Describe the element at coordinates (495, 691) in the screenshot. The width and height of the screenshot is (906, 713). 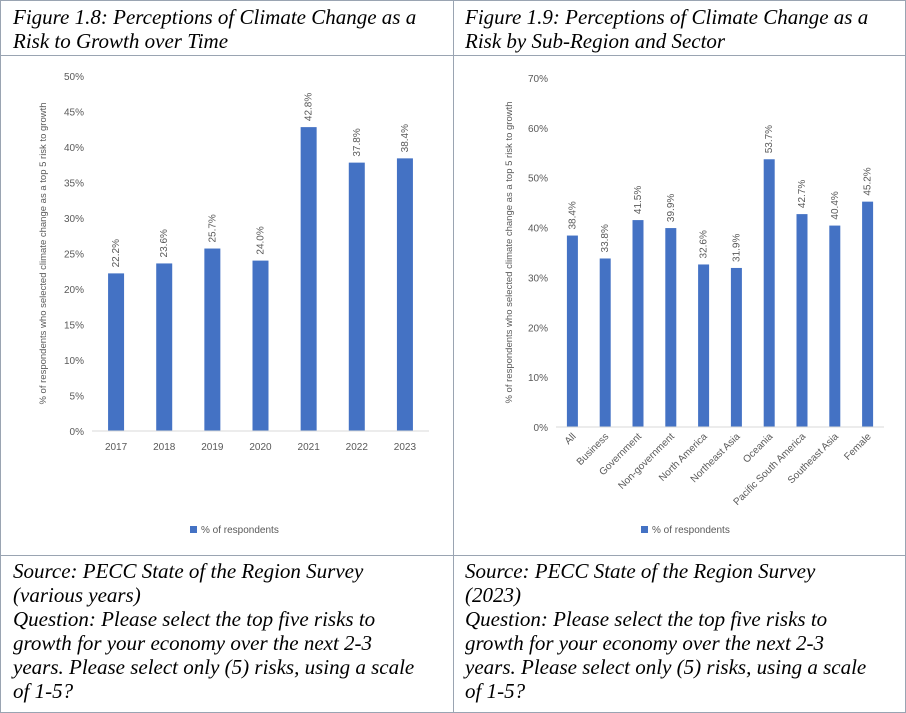
I see `figure-1-9-question-line4: of 1-5?` at that location.